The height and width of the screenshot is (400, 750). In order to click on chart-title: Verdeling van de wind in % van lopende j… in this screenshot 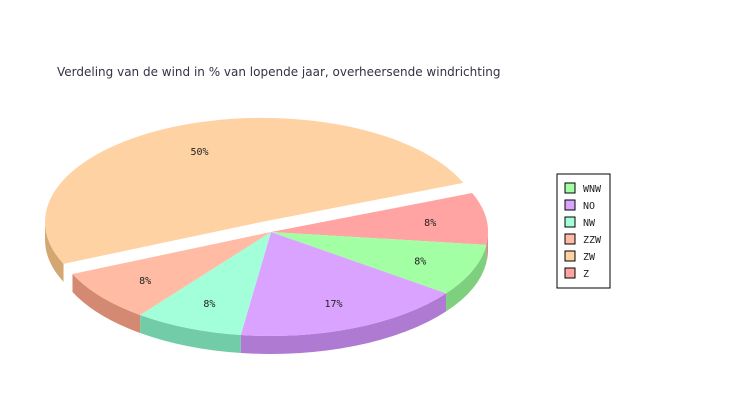, I will do `click(279, 72)`.